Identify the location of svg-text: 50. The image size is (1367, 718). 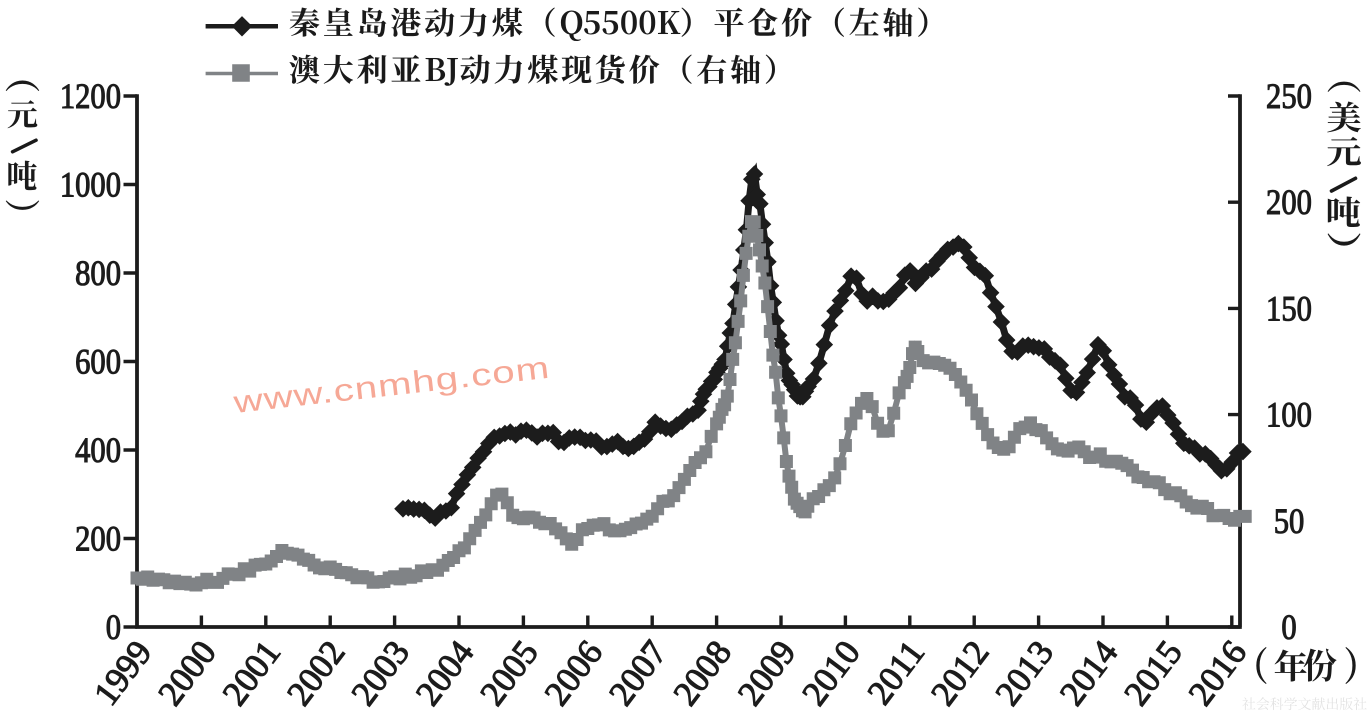
(1289, 522).